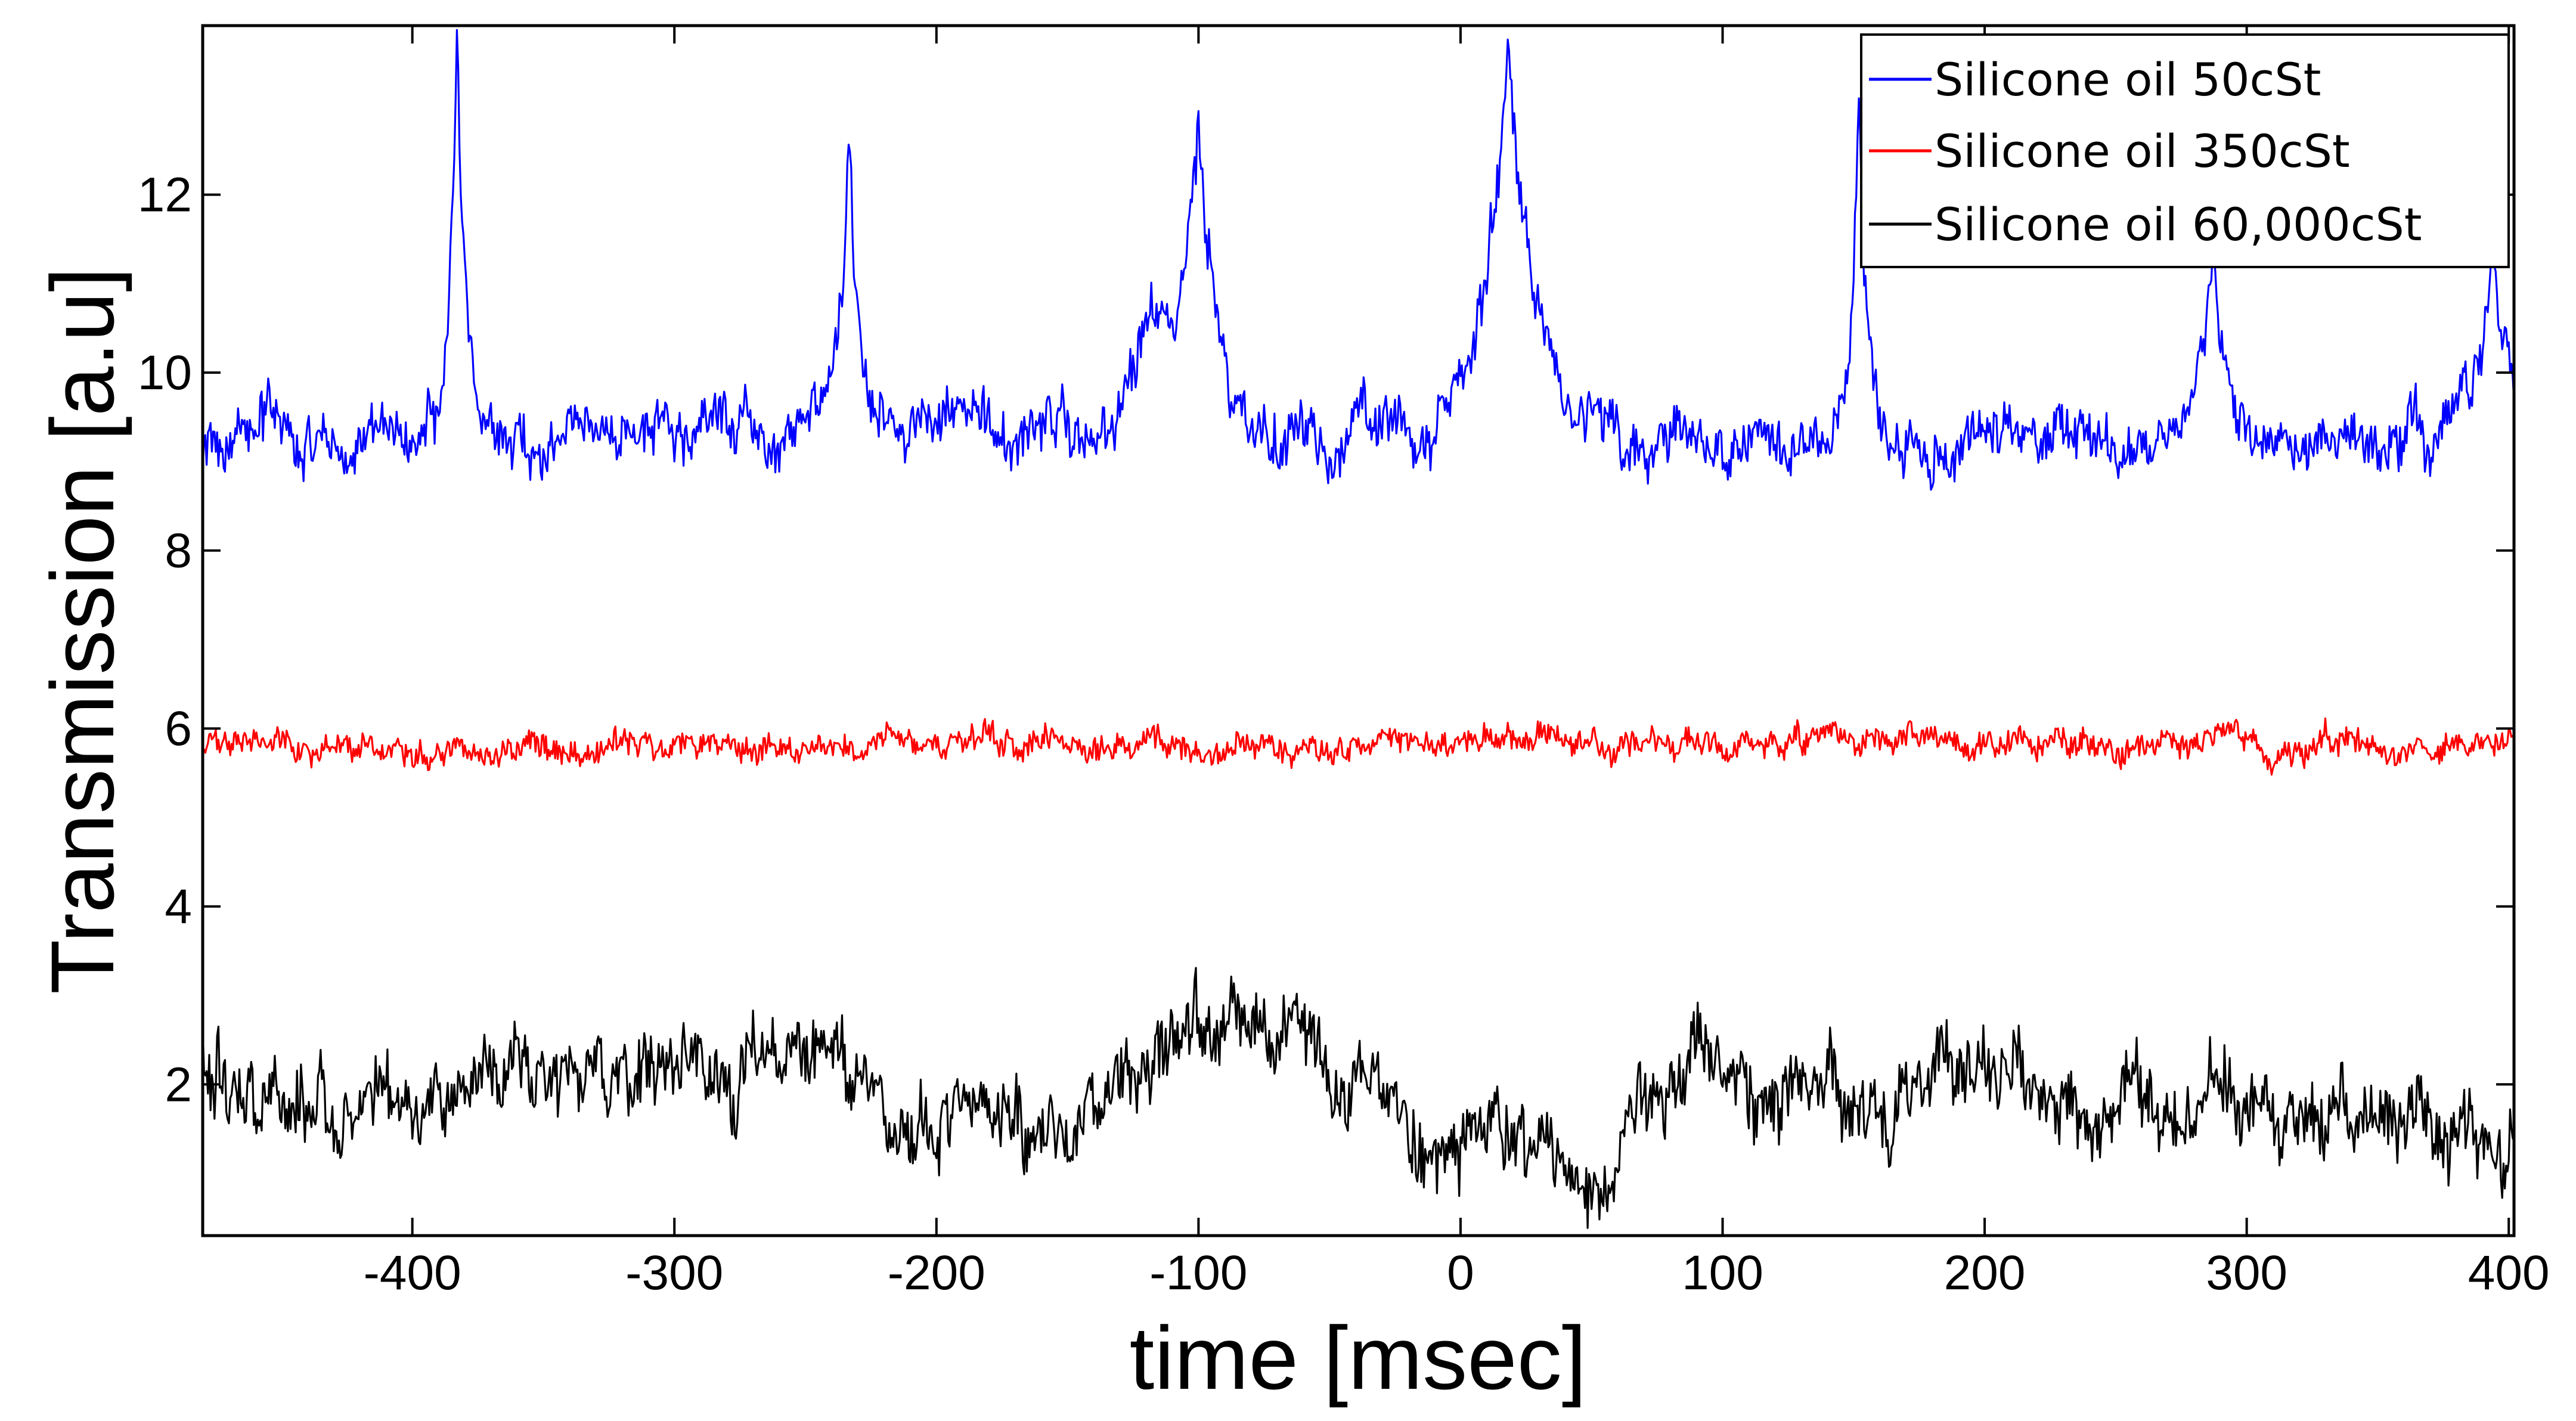 The image size is (2576, 1421). What do you see at coordinates (674, 1273) in the screenshot?
I see `x-tick-label: -300` at bounding box center [674, 1273].